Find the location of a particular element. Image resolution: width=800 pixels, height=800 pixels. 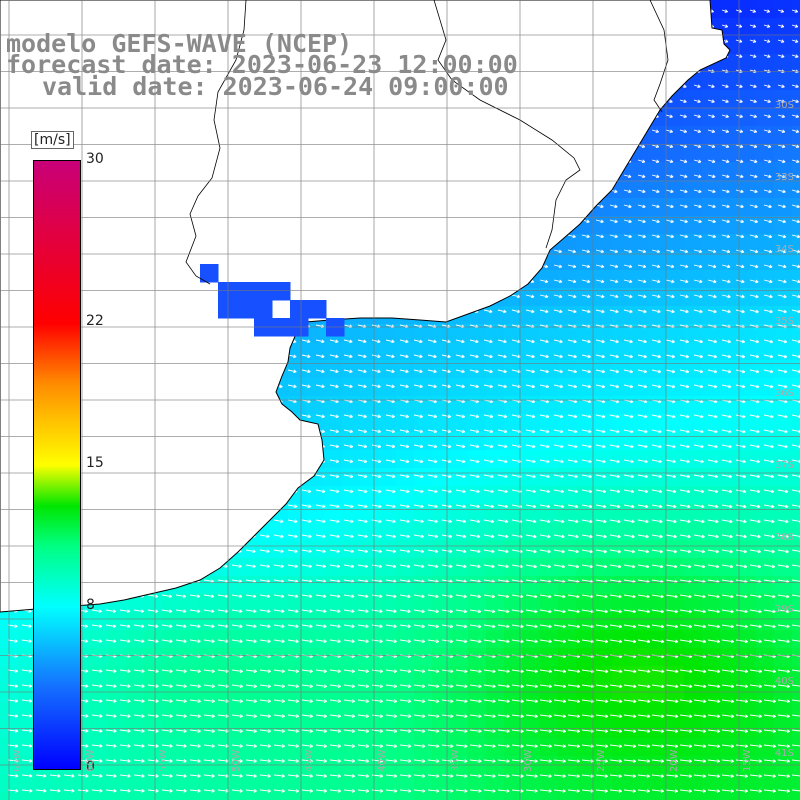

colorbar-tick: 15 is located at coordinates (95, 463).